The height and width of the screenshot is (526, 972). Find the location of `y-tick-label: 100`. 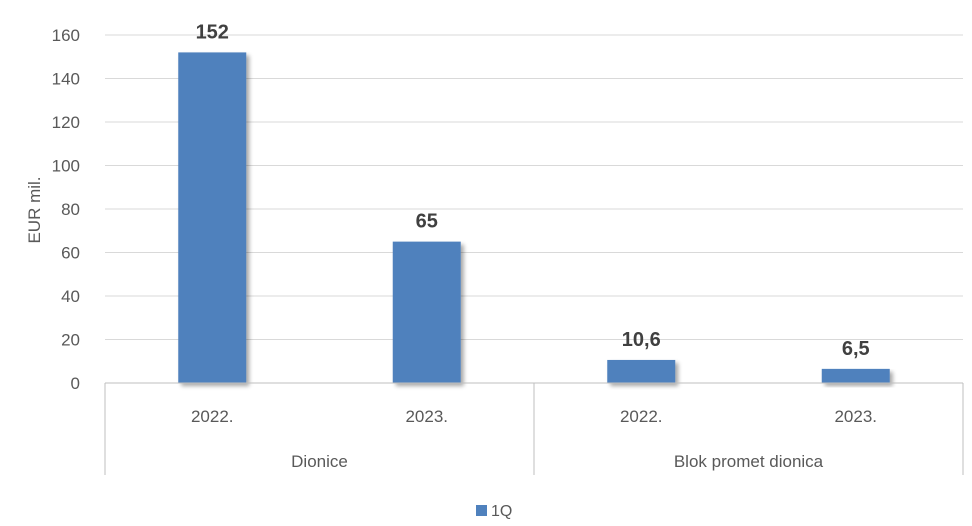

y-tick-label: 100 is located at coordinates (66, 166).